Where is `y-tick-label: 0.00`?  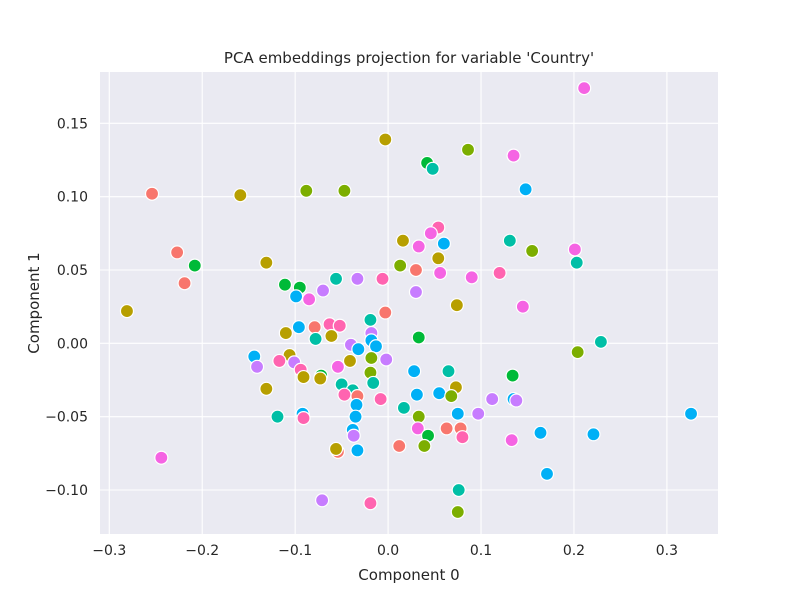
y-tick-label: 0.00 is located at coordinates (72, 344).